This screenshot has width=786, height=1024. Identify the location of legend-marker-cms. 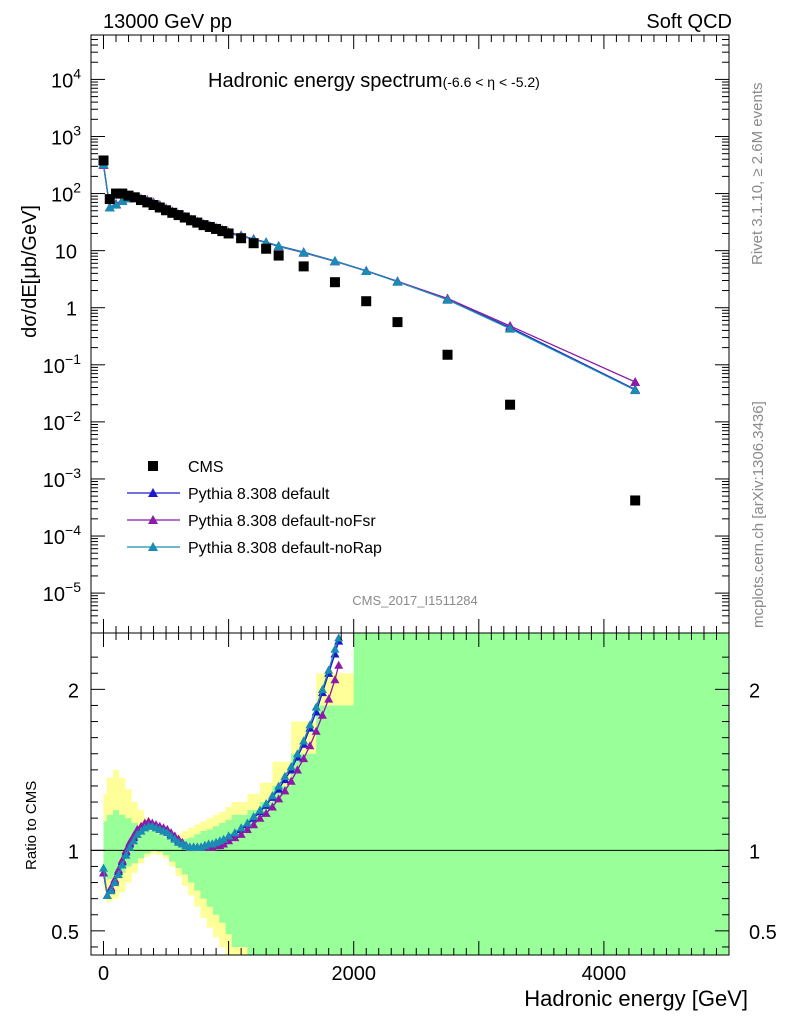
(153, 466).